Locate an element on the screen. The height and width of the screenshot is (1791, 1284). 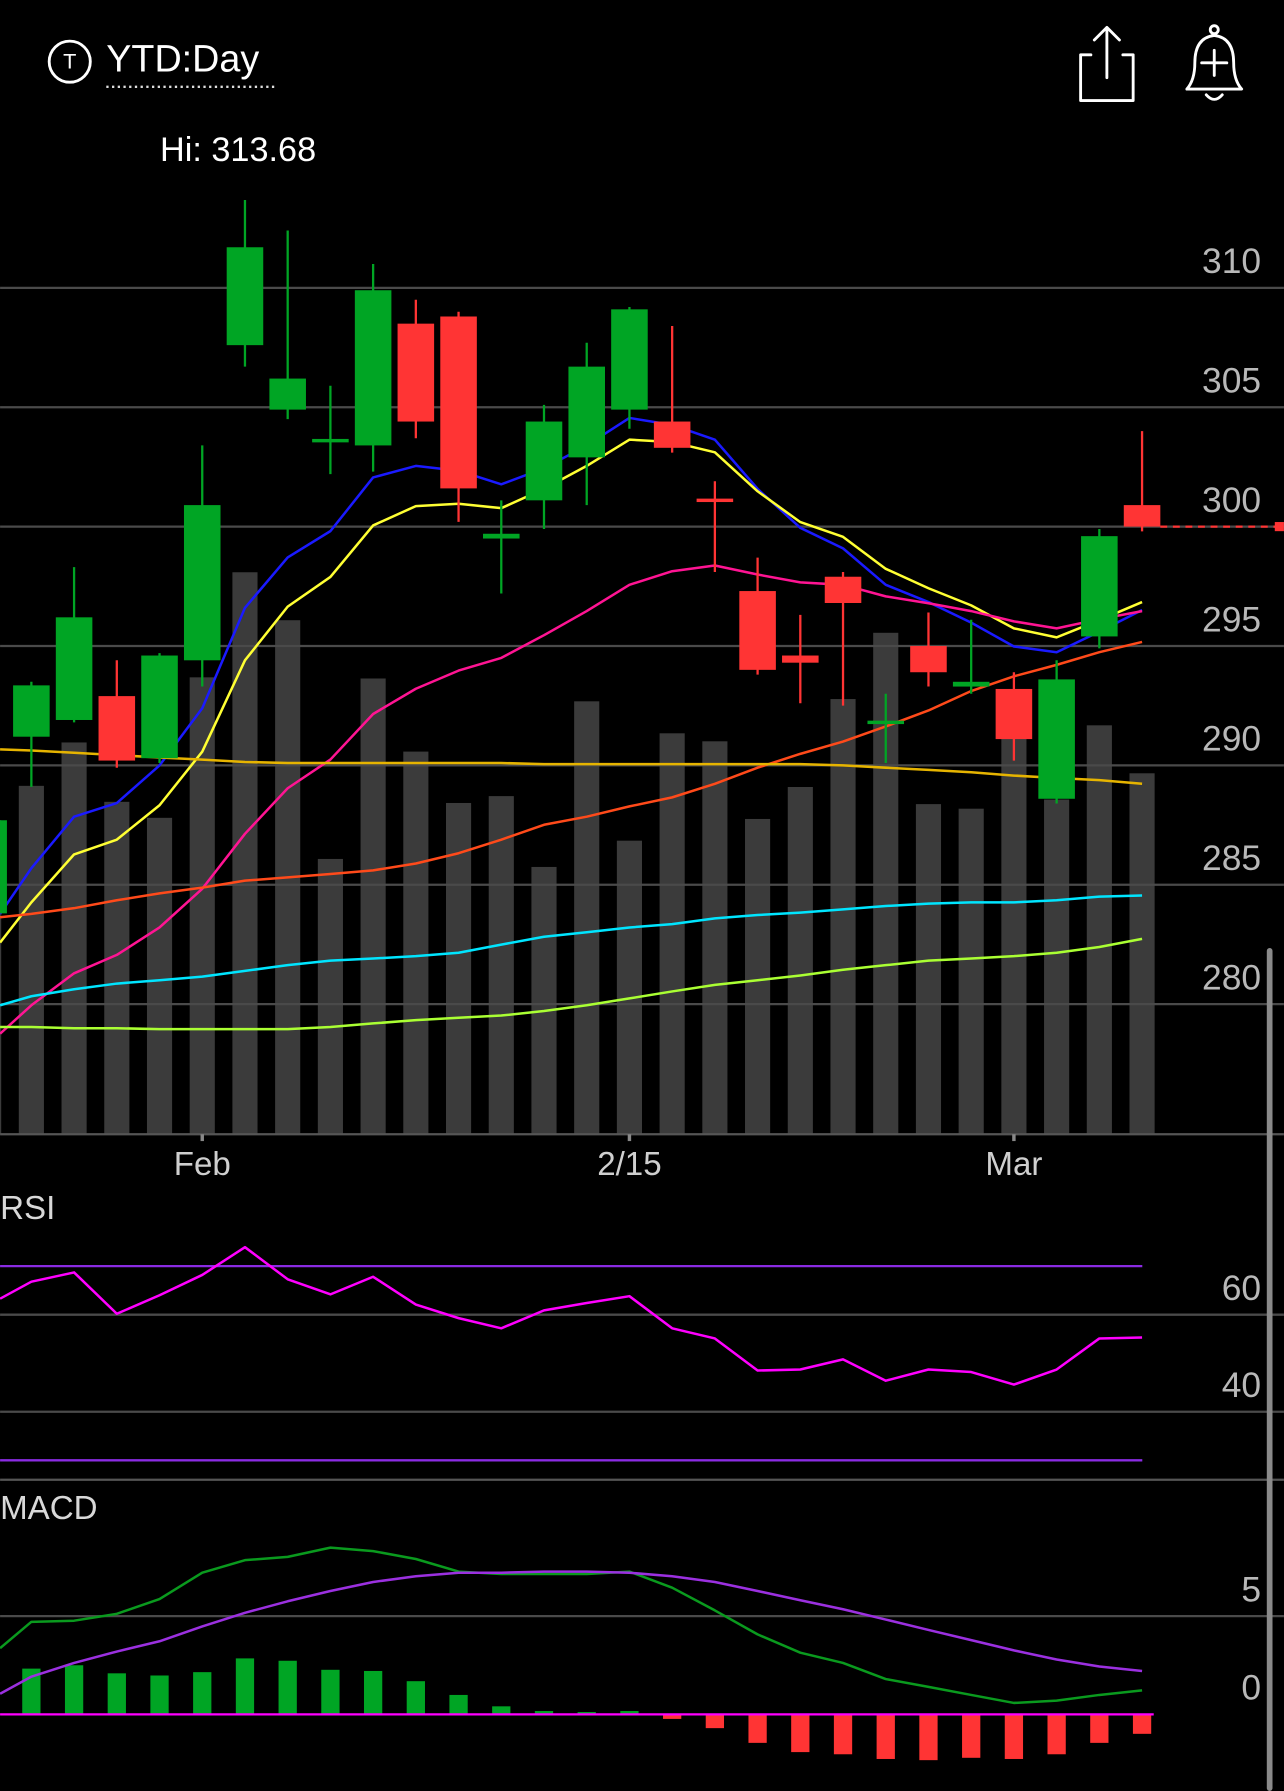
y-tick-label: 305 is located at coordinates (1231, 381).